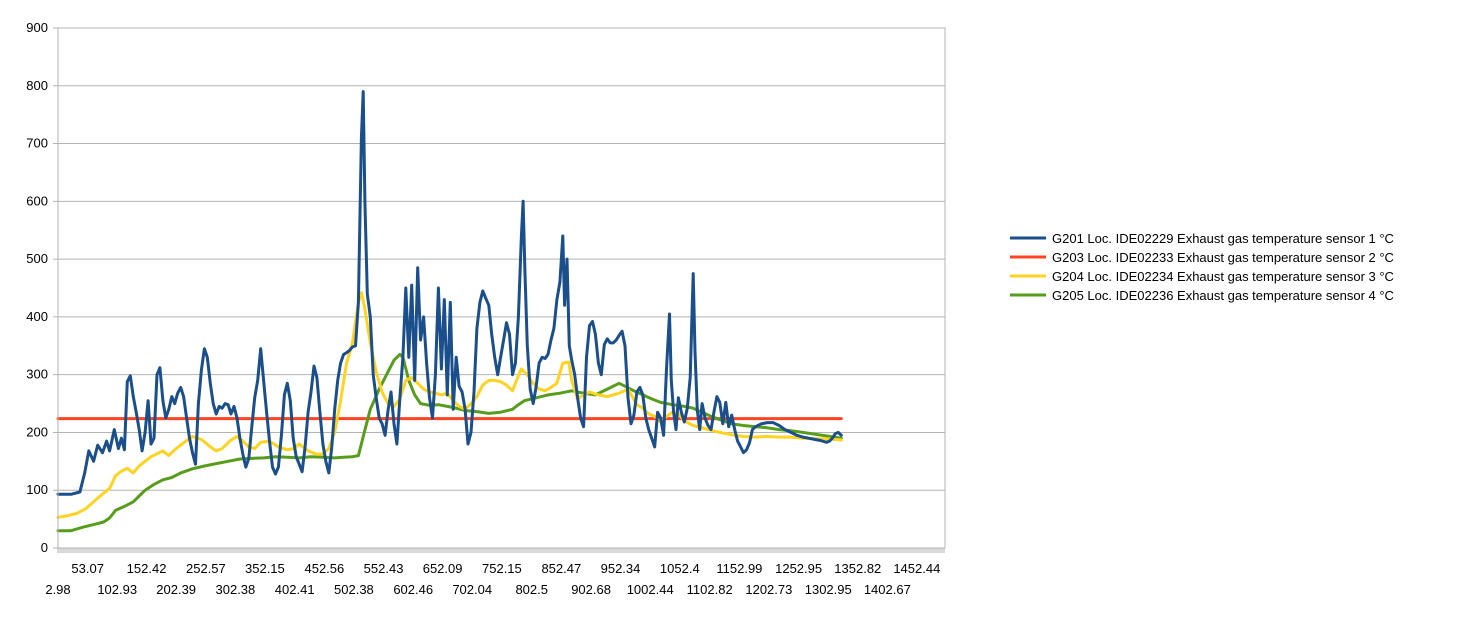 The width and height of the screenshot is (1472, 627). I want to click on x-tick-label: 202.39, so click(176, 589).